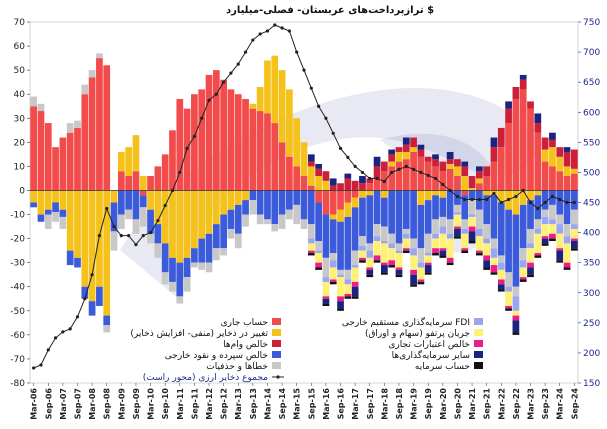 The width and height of the screenshot is (607, 429). What do you see at coordinates (330, 10) in the screenshot?
I see `chart-title: ترازپرداخت‌های عربستان- فصلی-میلیارد $` at bounding box center [330, 10].